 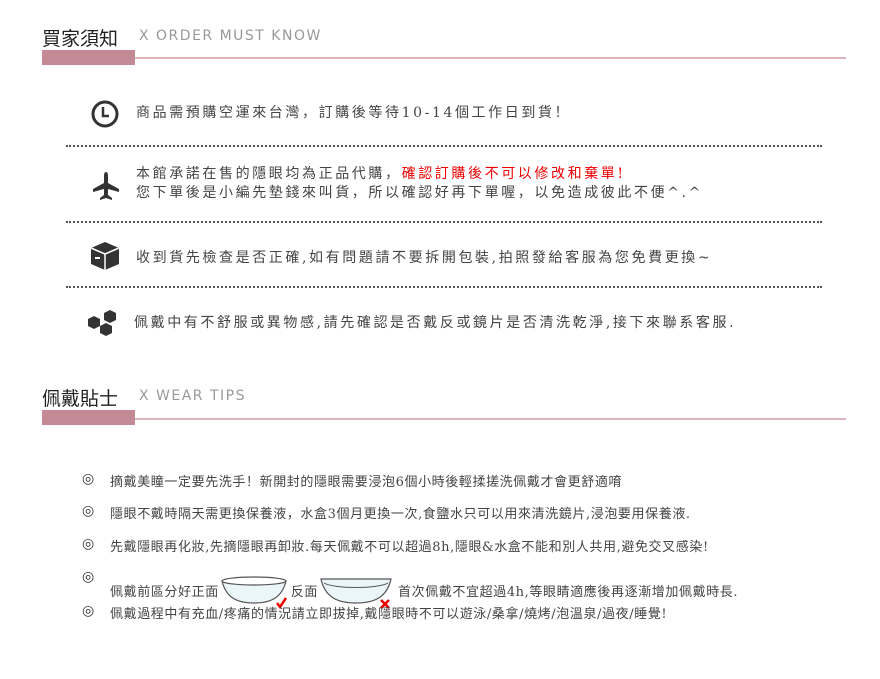 What do you see at coordinates (192, 396) in the screenshot?
I see `wear-section-subtitle: X WEAR TIPS` at bounding box center [192, 396].